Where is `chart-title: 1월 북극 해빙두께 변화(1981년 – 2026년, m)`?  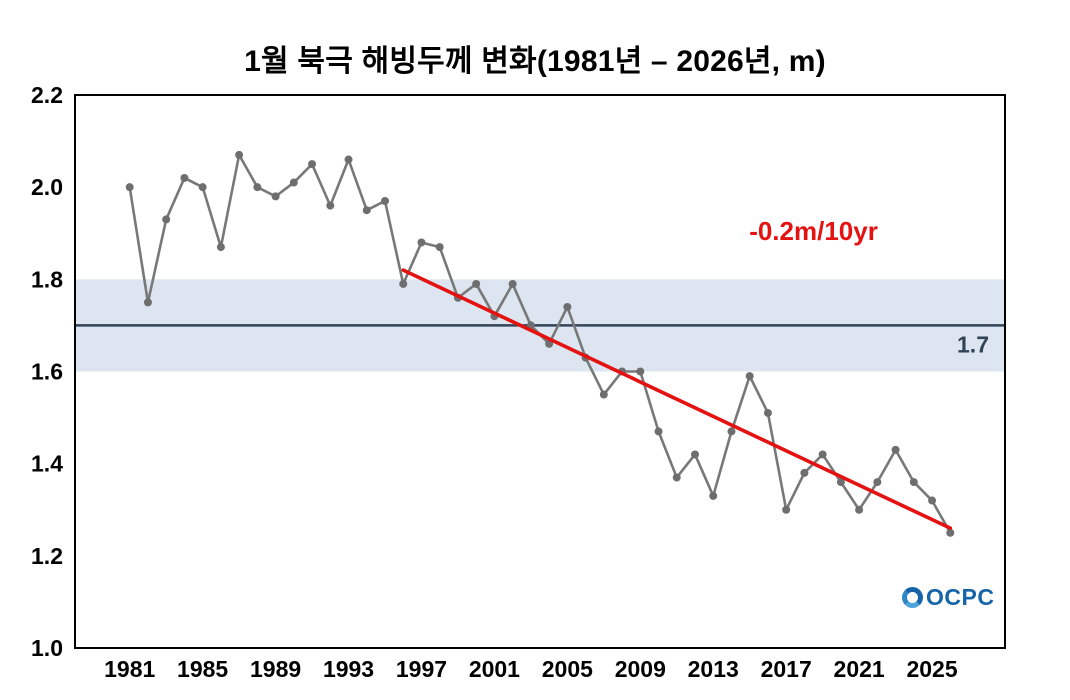 chart-title: 1월 북극 해빙두께 변화(1981년 – 2026년, m) is located at coordinates (535, 61).